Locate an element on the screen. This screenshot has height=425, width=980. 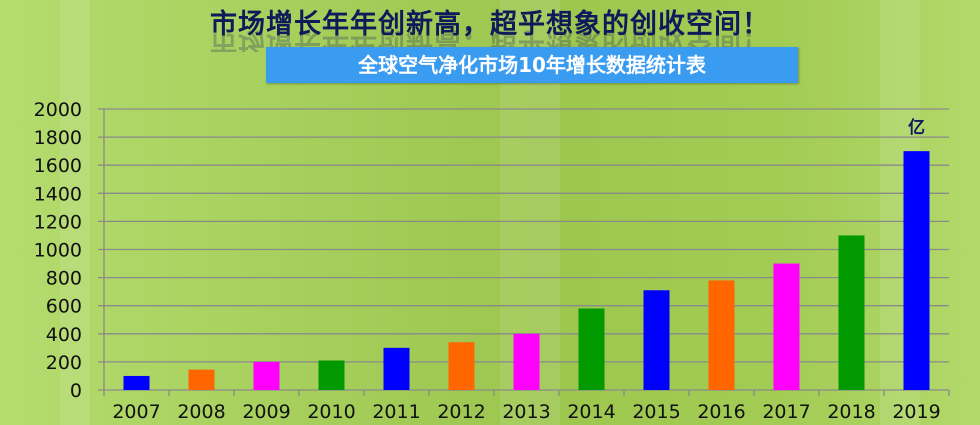
bar-2016 is located at coordinates (721, 335).